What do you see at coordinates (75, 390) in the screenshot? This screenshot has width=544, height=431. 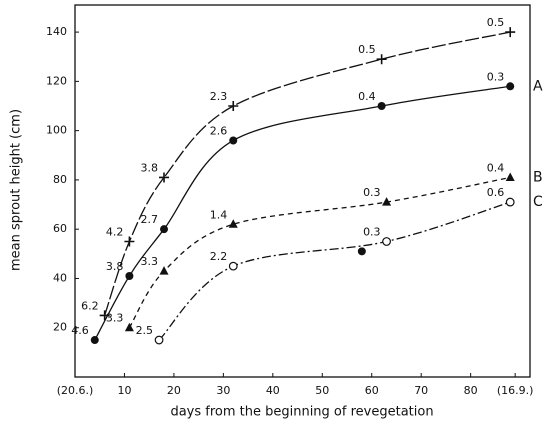 I see `x-tick-label: (20.6.)` at bounding box center [75, 390].